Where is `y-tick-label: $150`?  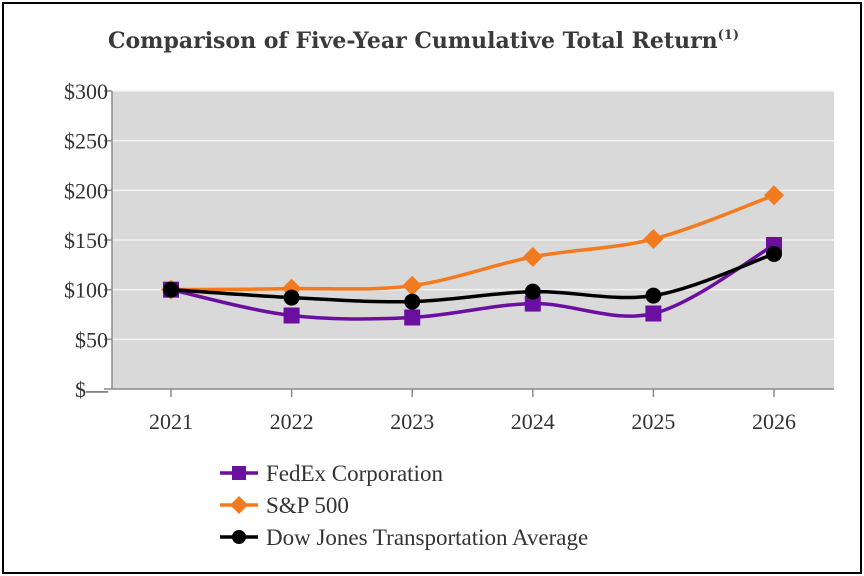 y-tick-label: $150 is located at coordinates (86, 240).